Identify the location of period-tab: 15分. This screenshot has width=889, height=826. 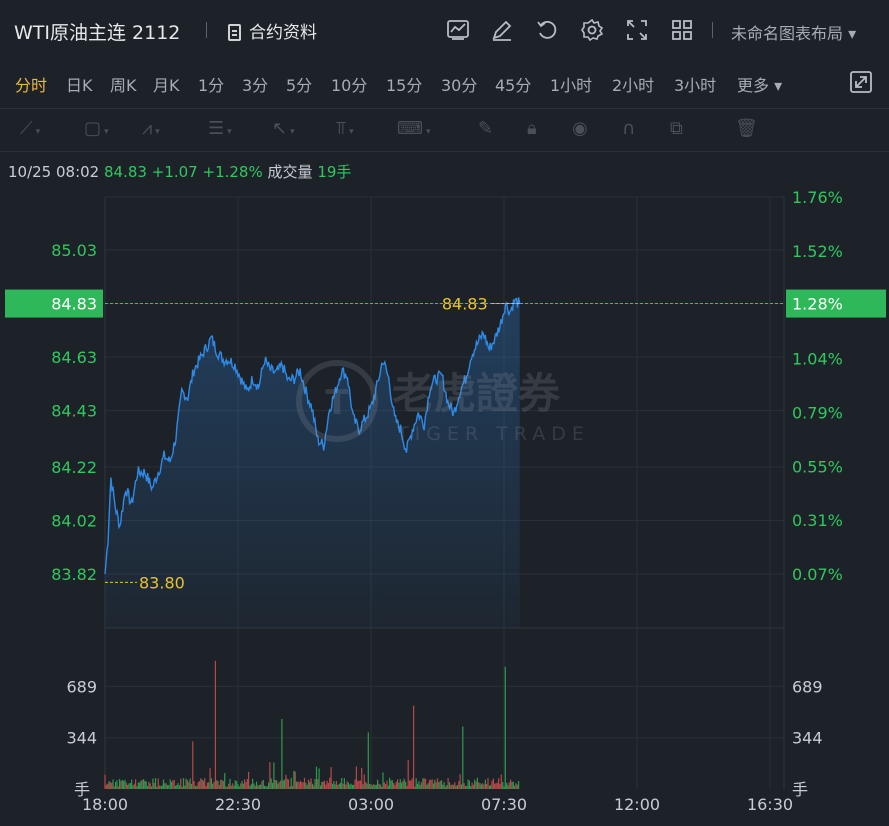
(404, 85).